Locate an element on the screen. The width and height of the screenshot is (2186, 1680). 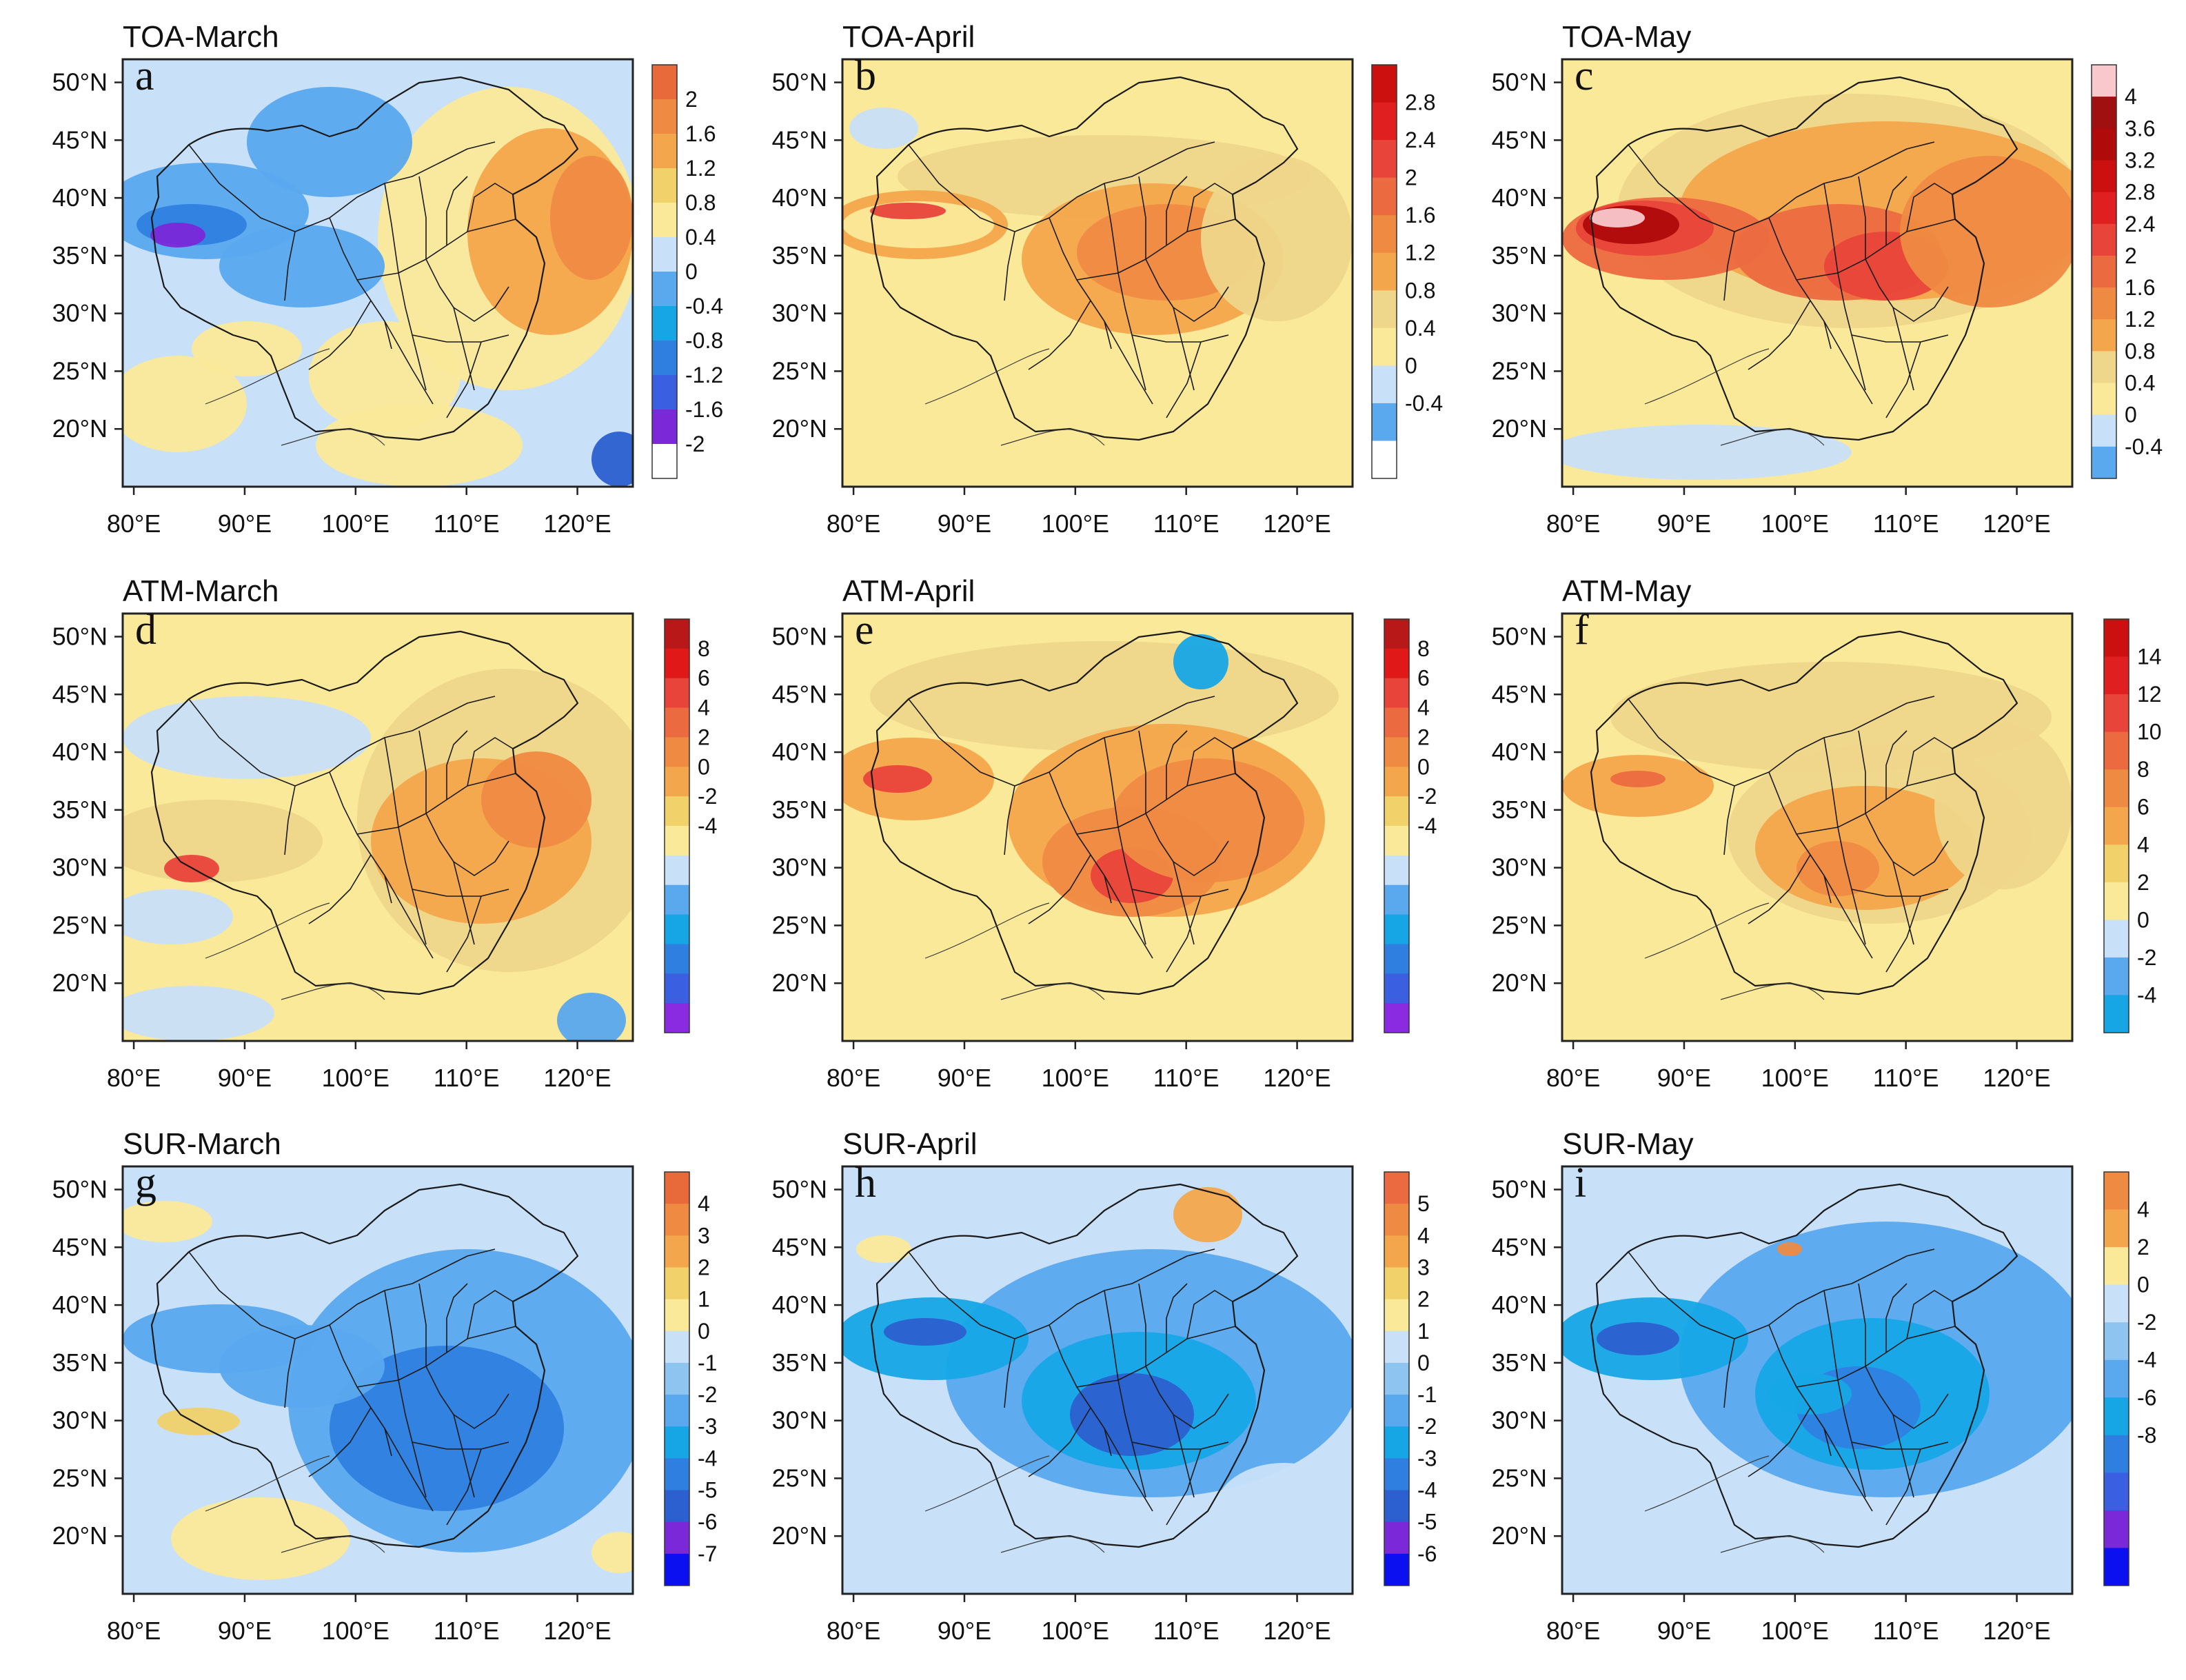
panel-a-ytick-label: 25°N is located at coordinates (80, 370).